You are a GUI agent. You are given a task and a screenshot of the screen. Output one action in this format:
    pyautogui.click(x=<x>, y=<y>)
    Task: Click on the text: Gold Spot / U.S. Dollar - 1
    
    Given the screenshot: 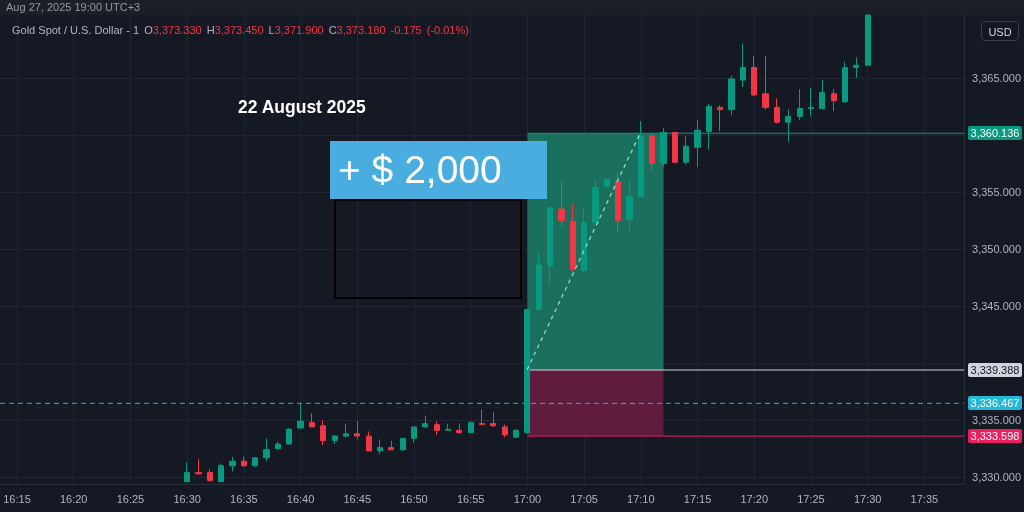 What is the action you would take?
    pyautogui.click(x=76, y=30)
    